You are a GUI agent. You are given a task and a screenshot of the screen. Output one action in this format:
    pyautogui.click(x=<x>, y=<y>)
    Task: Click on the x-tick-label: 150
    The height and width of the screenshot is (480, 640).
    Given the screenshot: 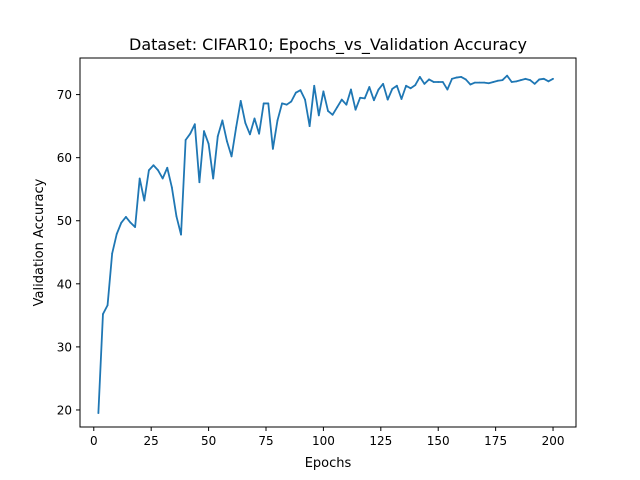 What is the action you would take?
    pyautogui.click(x=438, y=441)
    